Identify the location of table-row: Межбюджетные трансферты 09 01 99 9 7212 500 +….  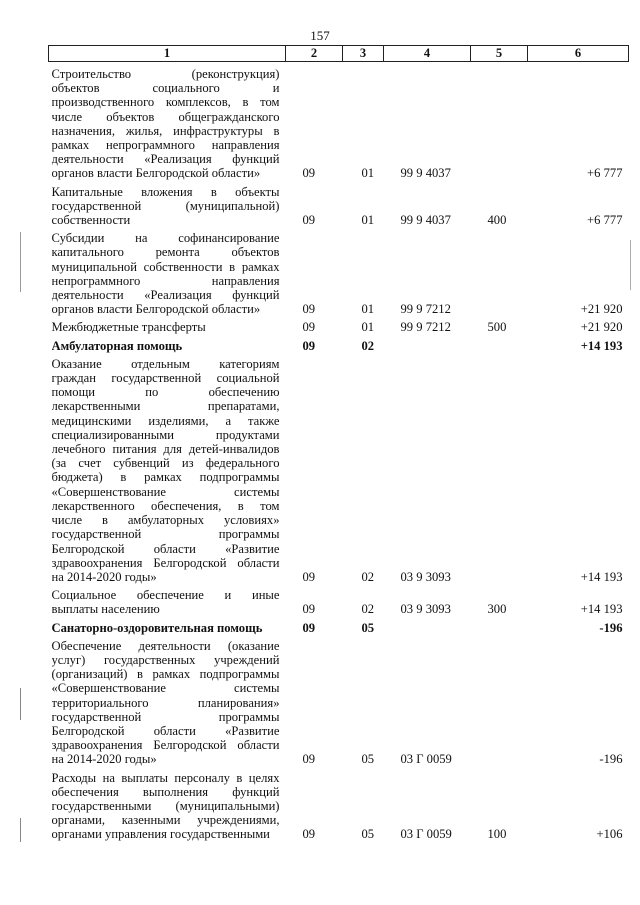
(339, 329).